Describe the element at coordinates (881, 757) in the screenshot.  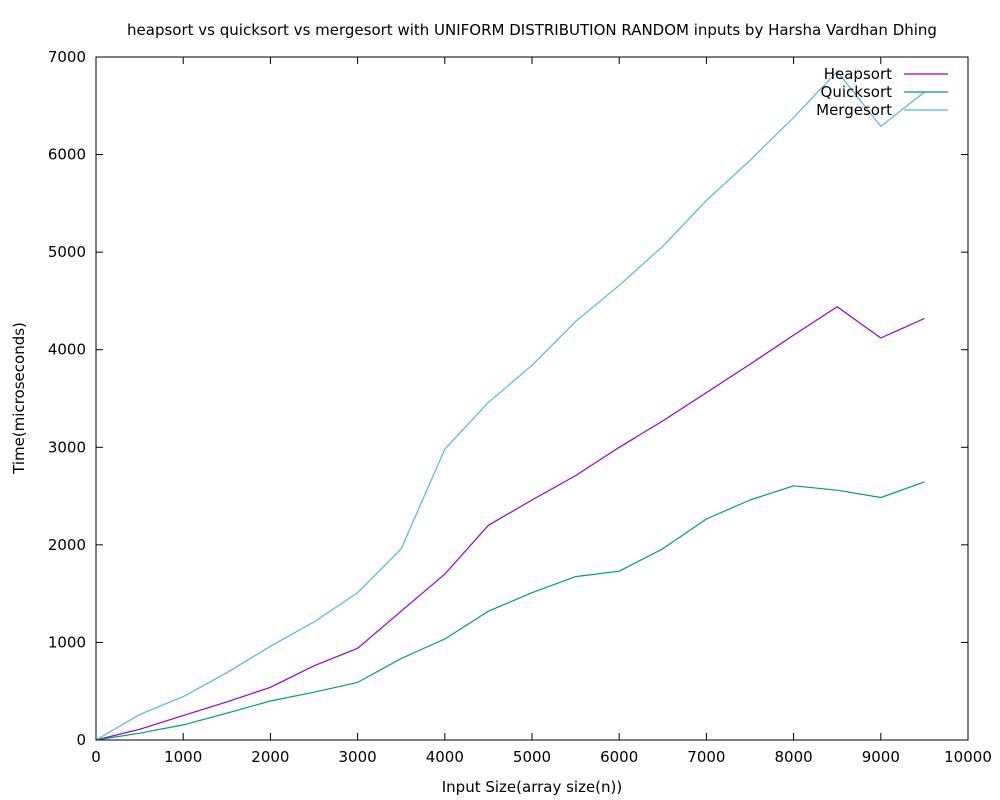
I see `x-tick-label: 9000` at that location.